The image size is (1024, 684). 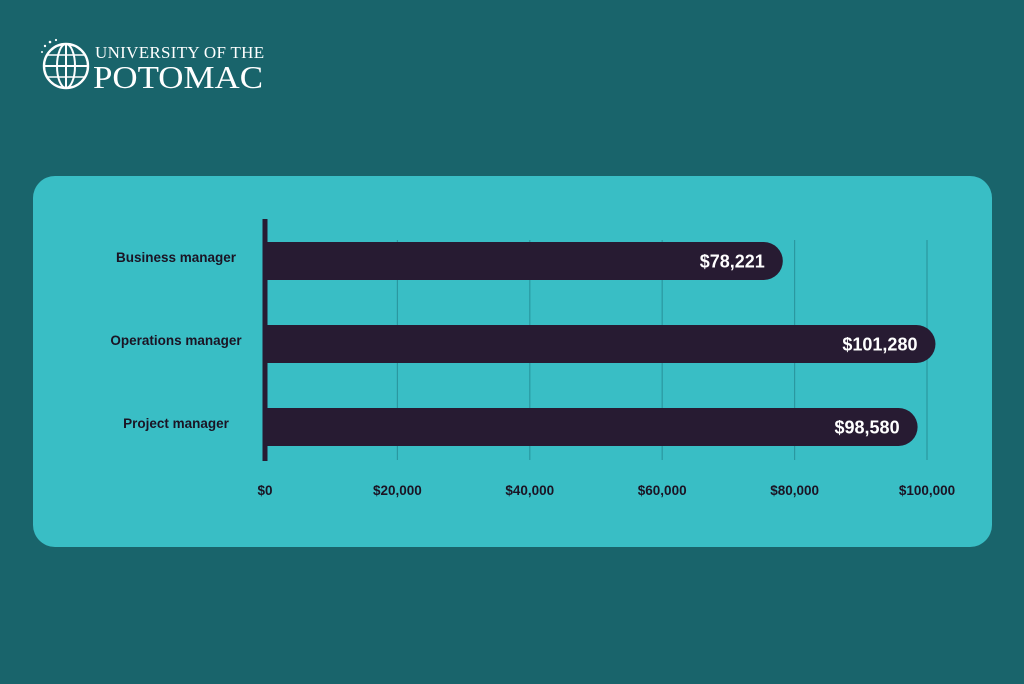 What do you see at coordinates (176, 340) in the screenshot?
I see `category-label: Operations manager` at bounding box center [176, 340].